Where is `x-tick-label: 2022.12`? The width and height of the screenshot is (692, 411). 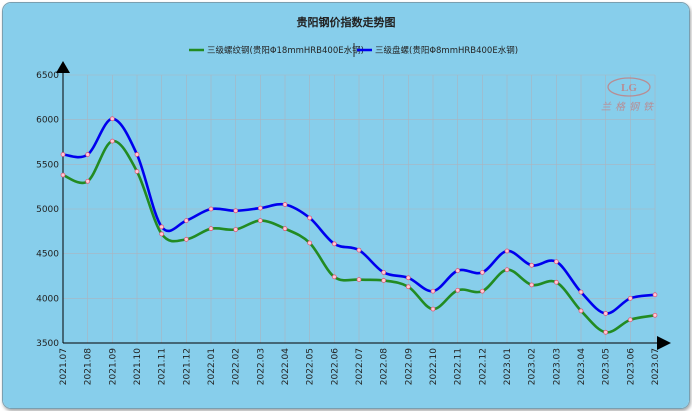 x-tick-label: 2022.12 is located at coordinates (483, 366).